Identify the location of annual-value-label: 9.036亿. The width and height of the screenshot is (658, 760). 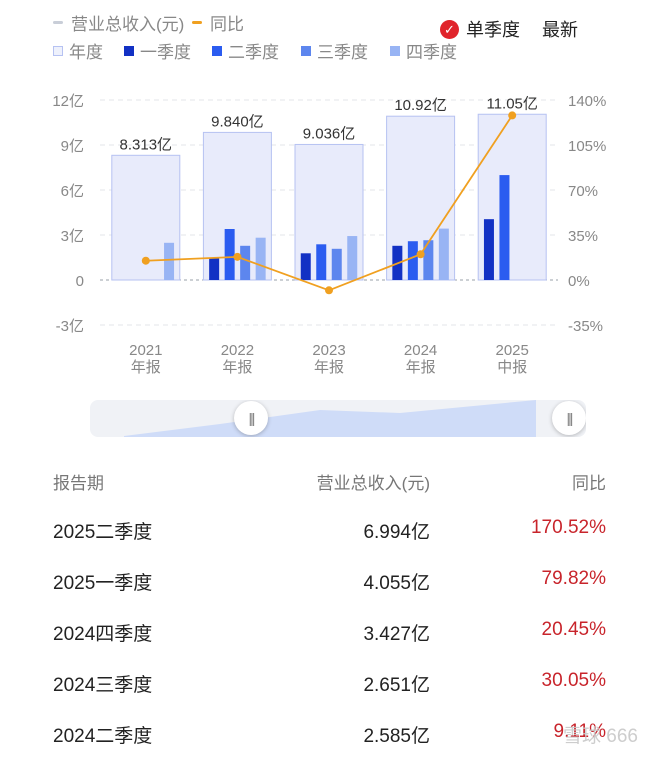
(329, 133).